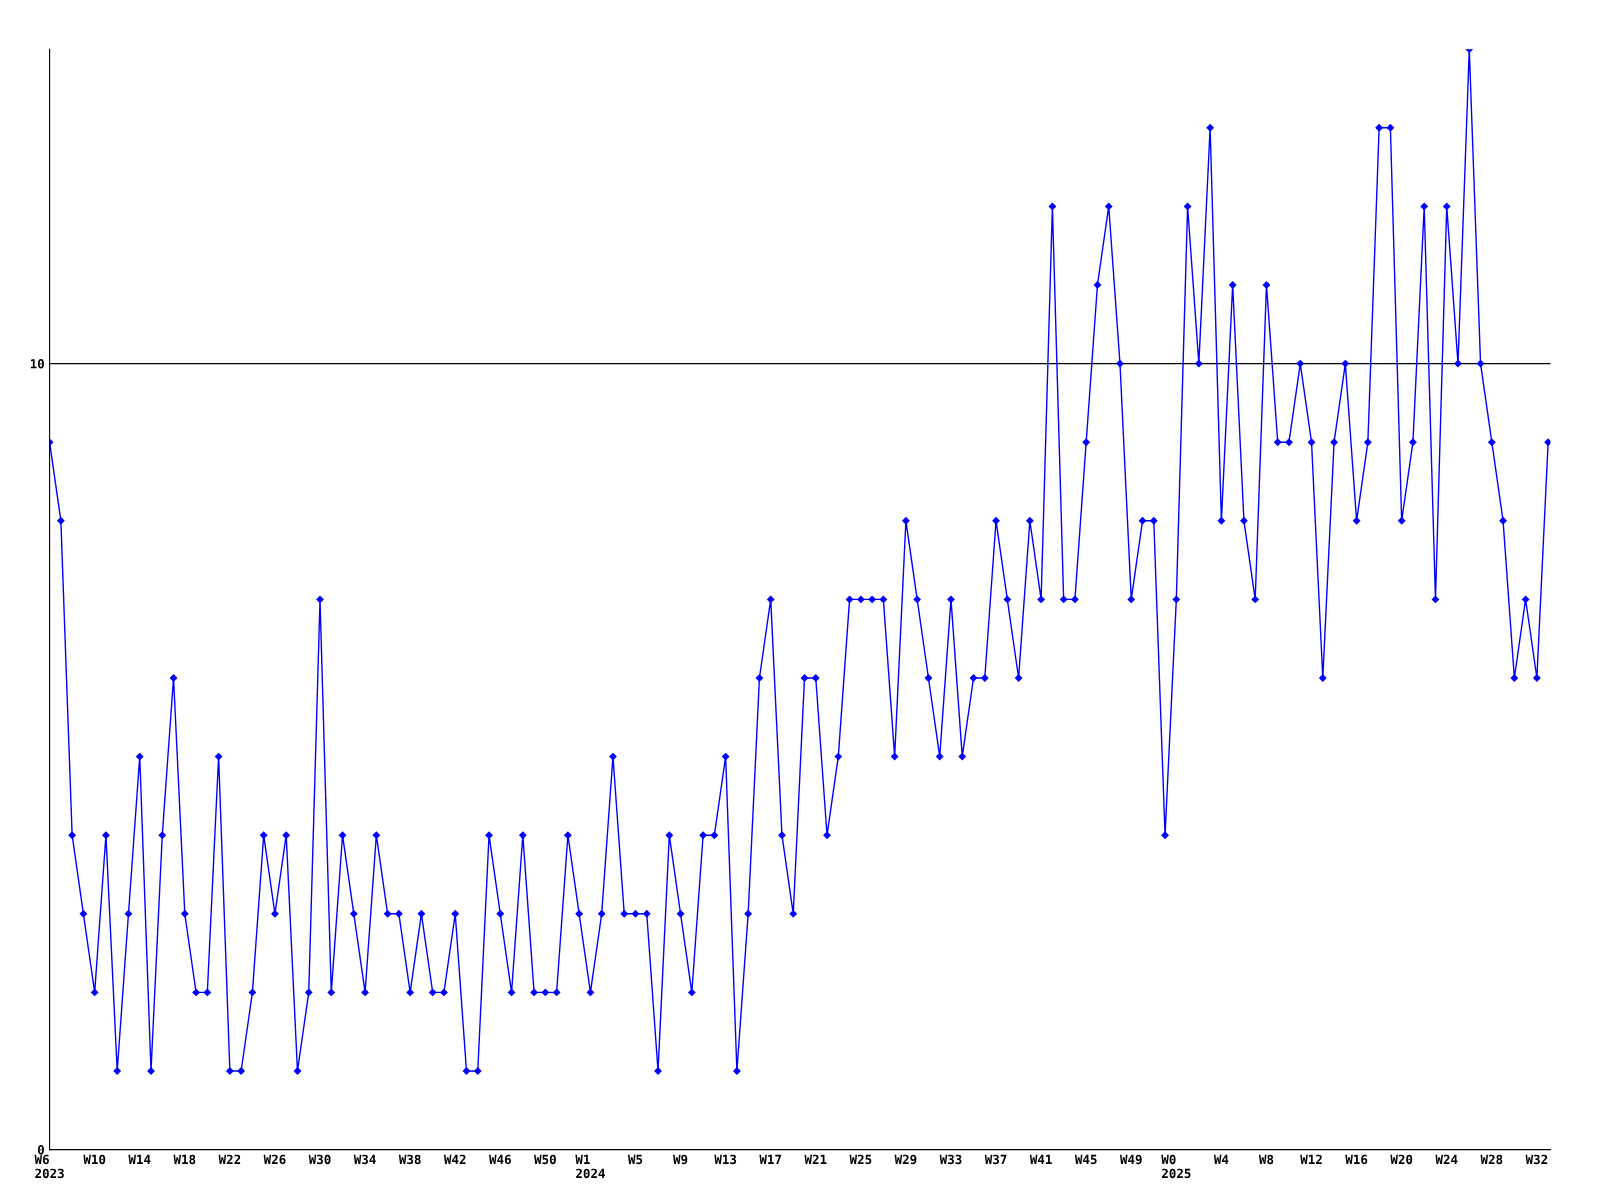 The height and width of the screenshot is (1200, 1600). Describe the element at coordinates (905, 1159) in the screenshot. I see `x-tick-label: W29` at that location.